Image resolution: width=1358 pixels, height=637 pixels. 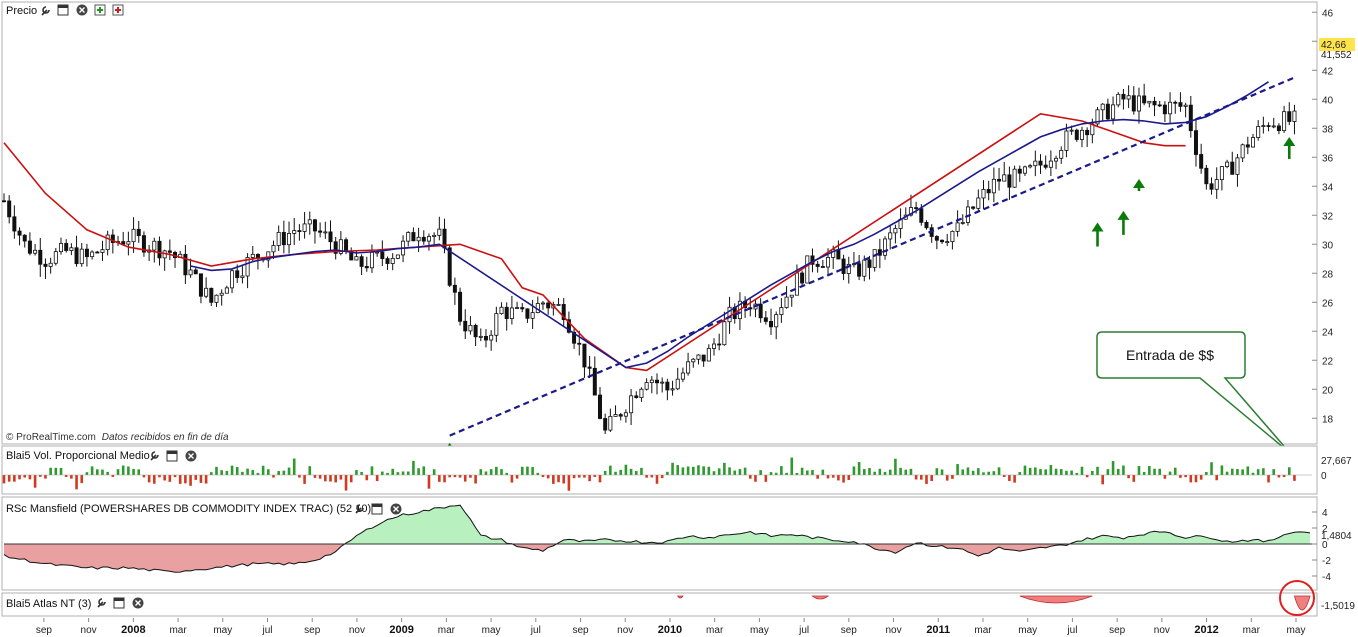 What do you see at coordinates (1338, 606) in the screenshot?
I see `atlas-last-label: -1,5019` at bounding box center [1338, 606].